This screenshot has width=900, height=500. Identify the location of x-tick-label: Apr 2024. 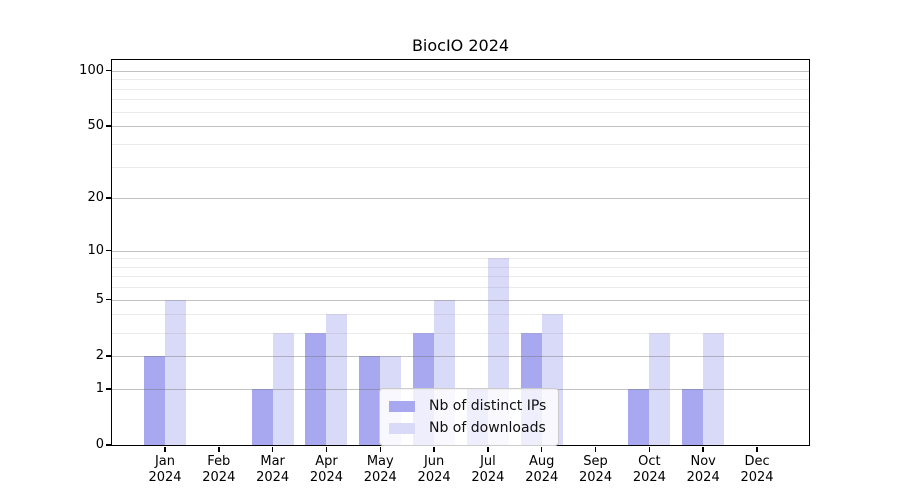
(326, 469).